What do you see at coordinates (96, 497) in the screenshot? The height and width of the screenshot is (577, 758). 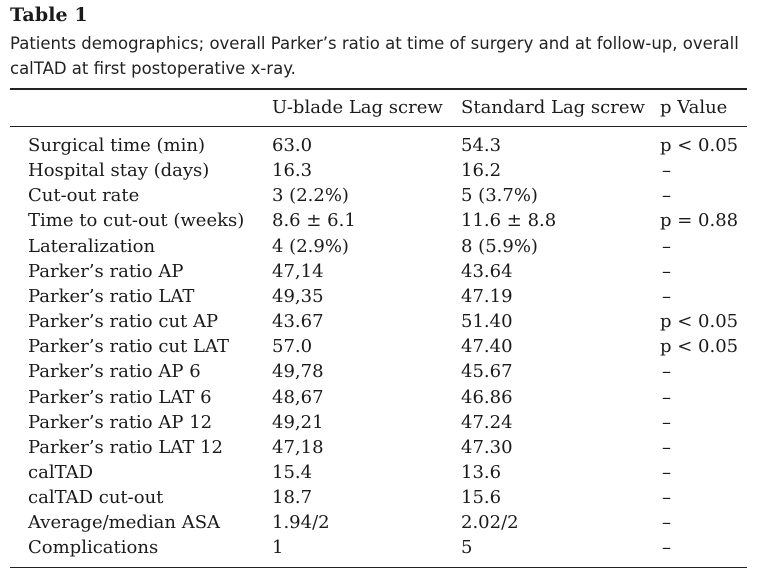 I see `row-label: calTAD cut-out` at bounding box center [96, 497].